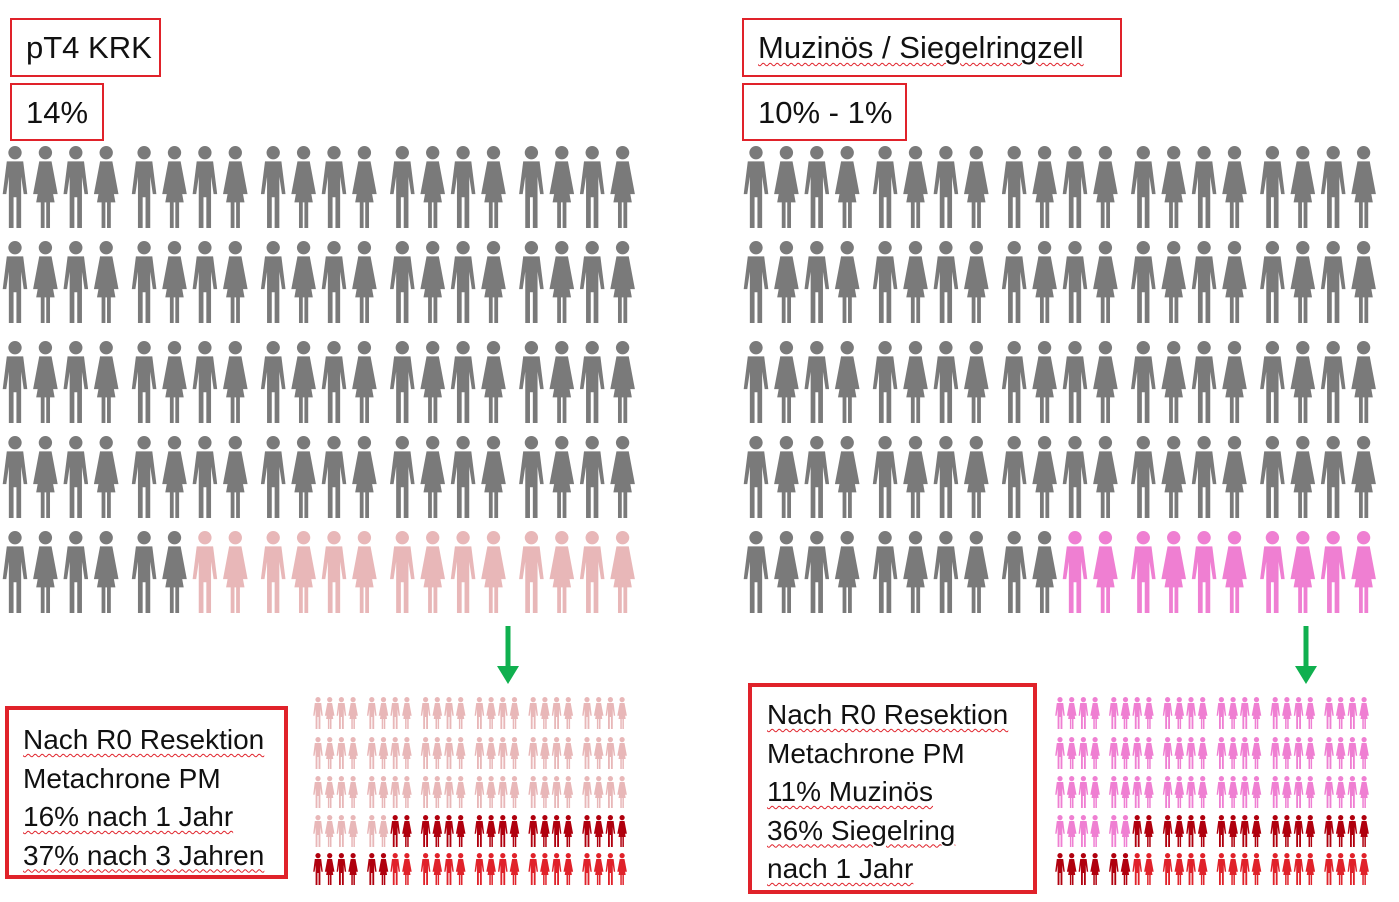 The width and height of the screenshot is (1399, 902). I want to click on left-percent-box: 14%, so click(57, 112).